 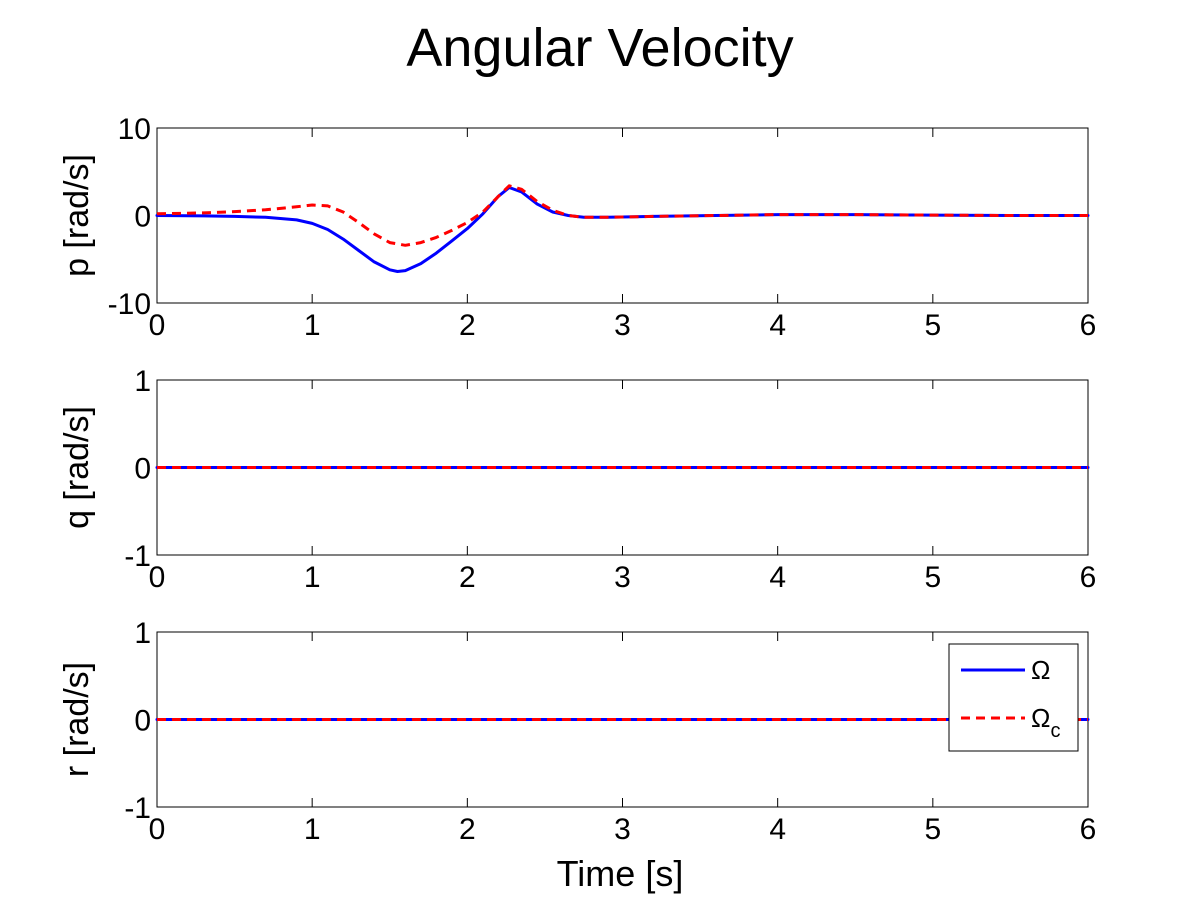 I want to click on x-axis-label: Time [s], so click(x=620, y=873).